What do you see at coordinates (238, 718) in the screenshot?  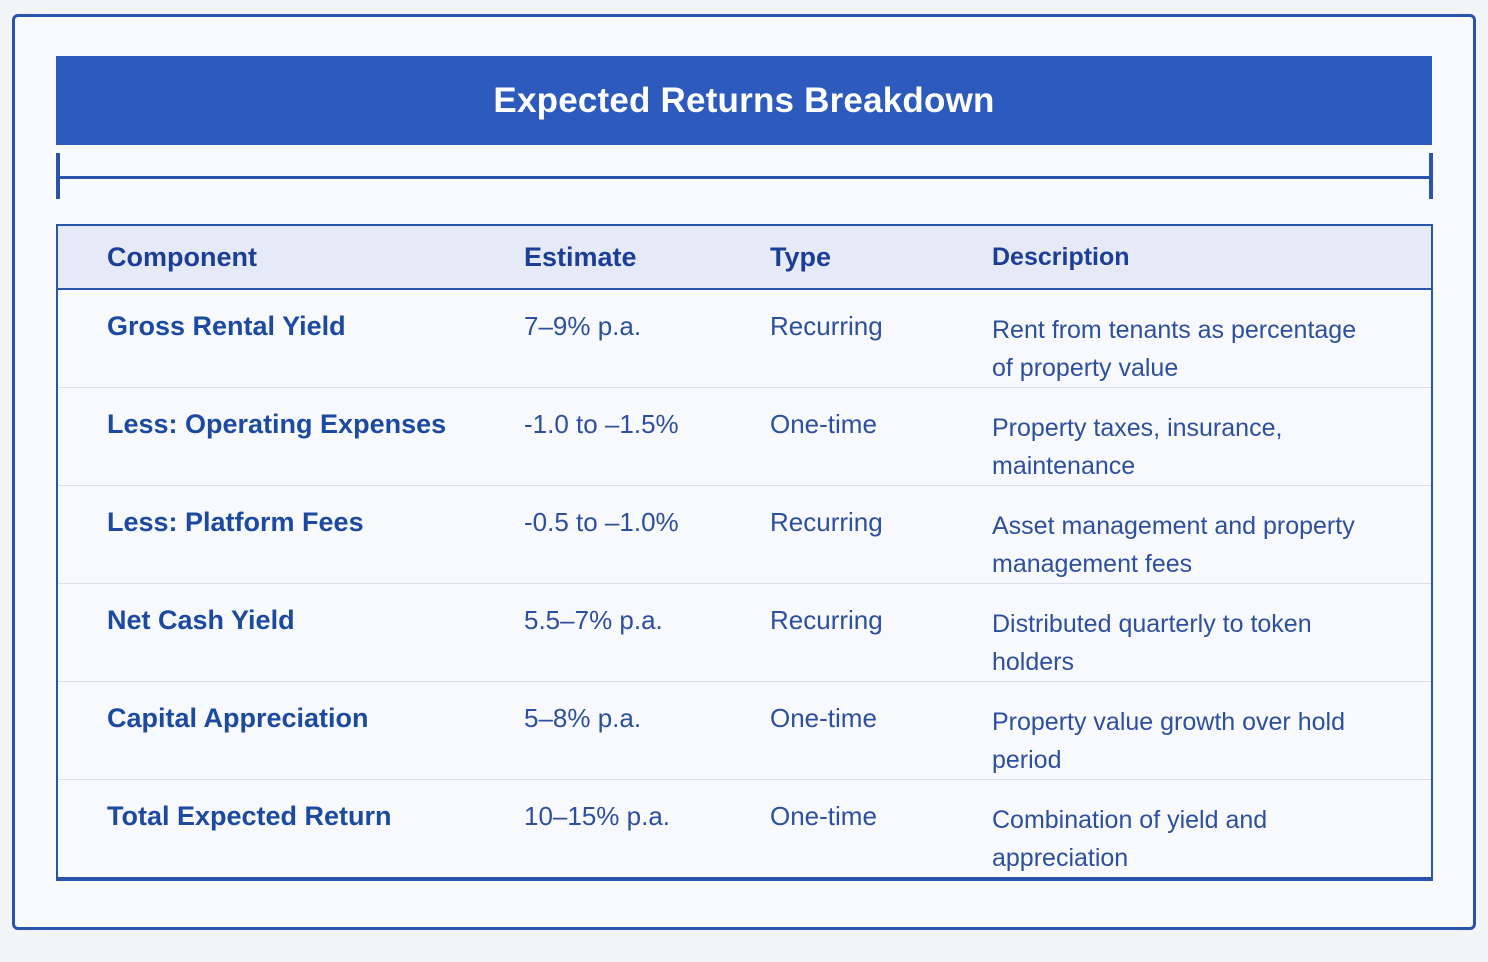 I see `cell-component: Capital Appreciation` at bounding box center [238, 718].